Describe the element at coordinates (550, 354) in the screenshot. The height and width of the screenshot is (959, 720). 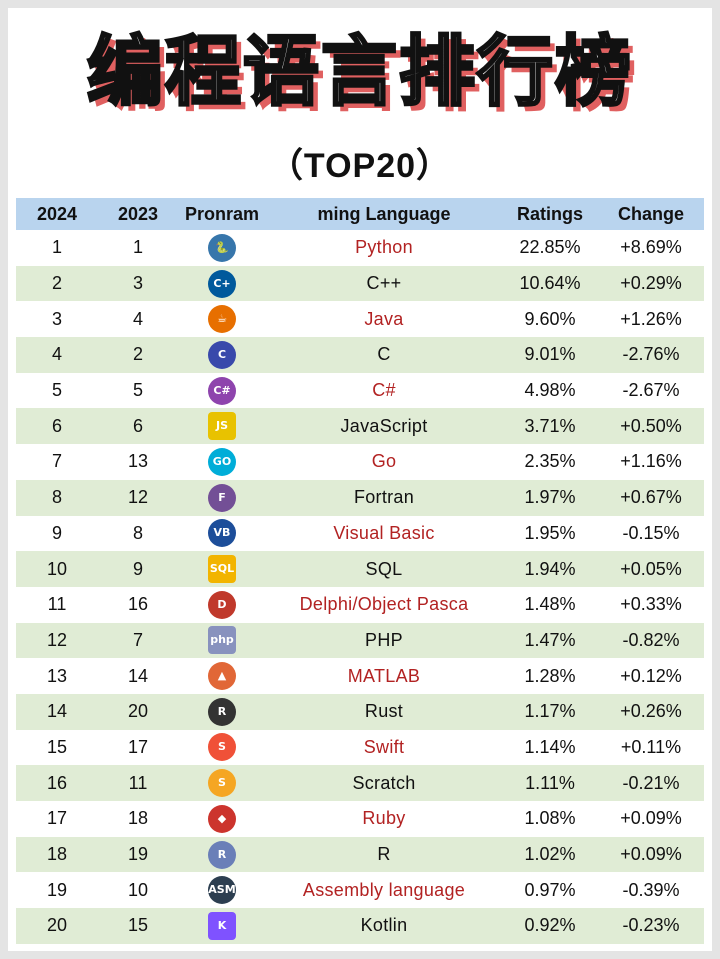
I see `rating-value: 9.01%` at that location.